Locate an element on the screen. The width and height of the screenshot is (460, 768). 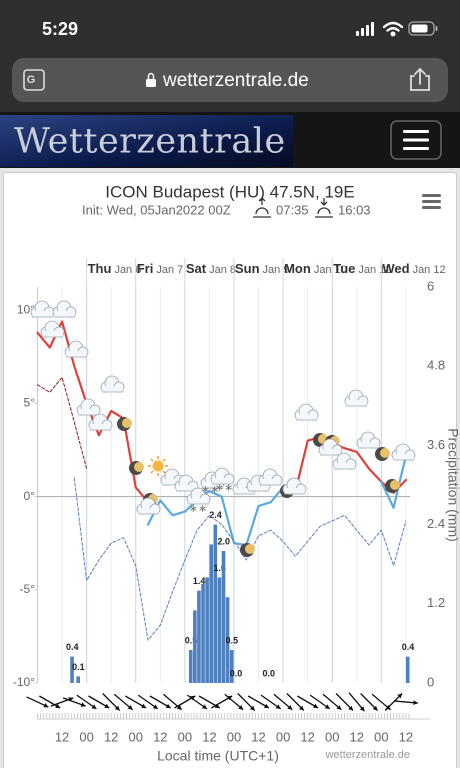
translate-icon: G is located at coordinates (34, 80).